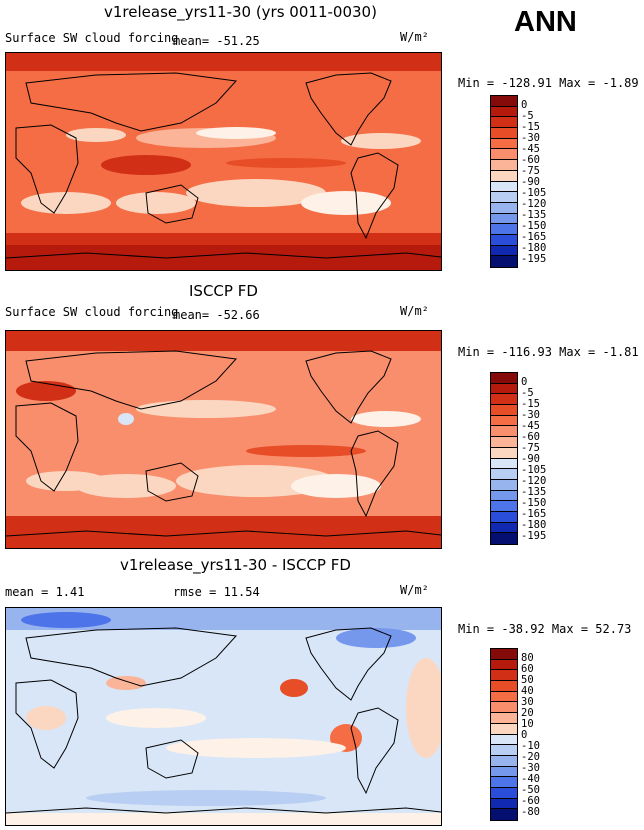 The image size is (644, 830). Describe the element at coordinates (256, 193) in the screenshot. I see `map-1-se-pacific-light` at that location.